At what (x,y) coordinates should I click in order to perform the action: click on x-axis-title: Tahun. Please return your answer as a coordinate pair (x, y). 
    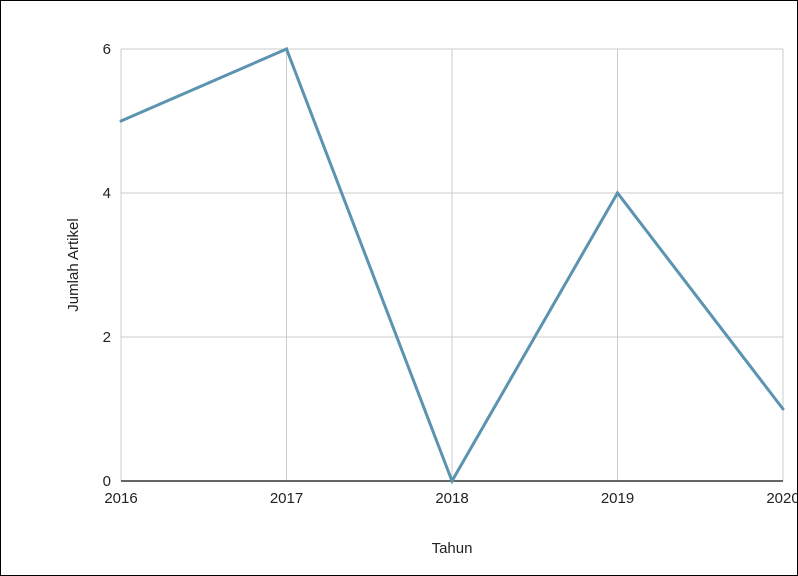
    Looking at the image, I should click on (452, 548).